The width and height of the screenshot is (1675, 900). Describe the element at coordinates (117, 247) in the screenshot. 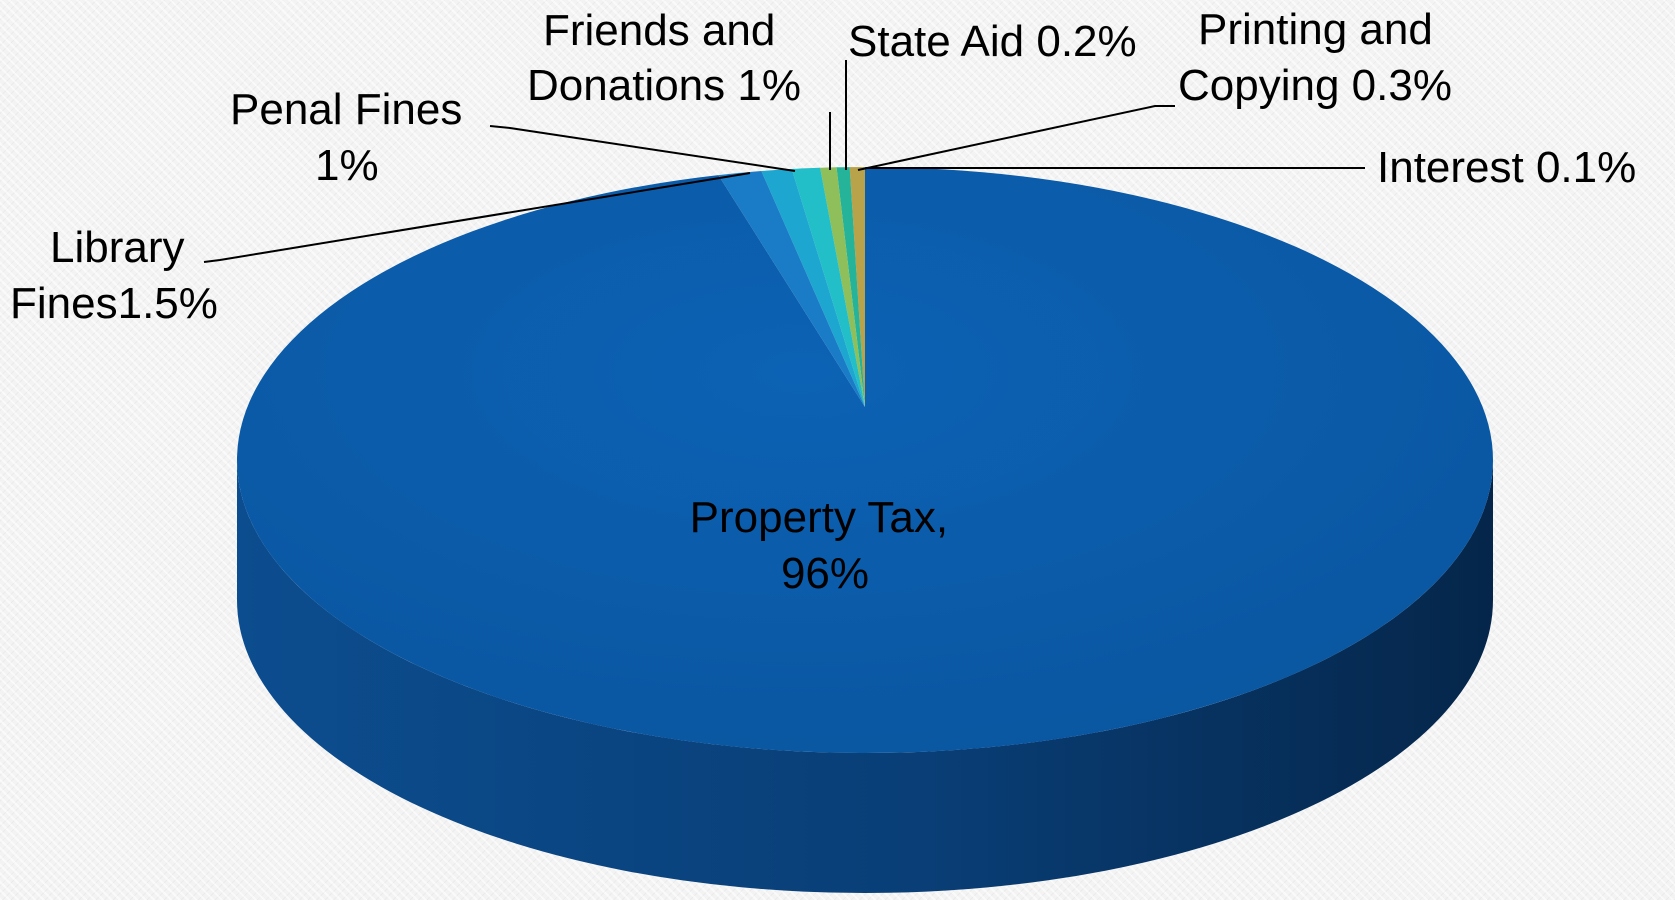

I see `label-library-fines-line1: Library` at that location.